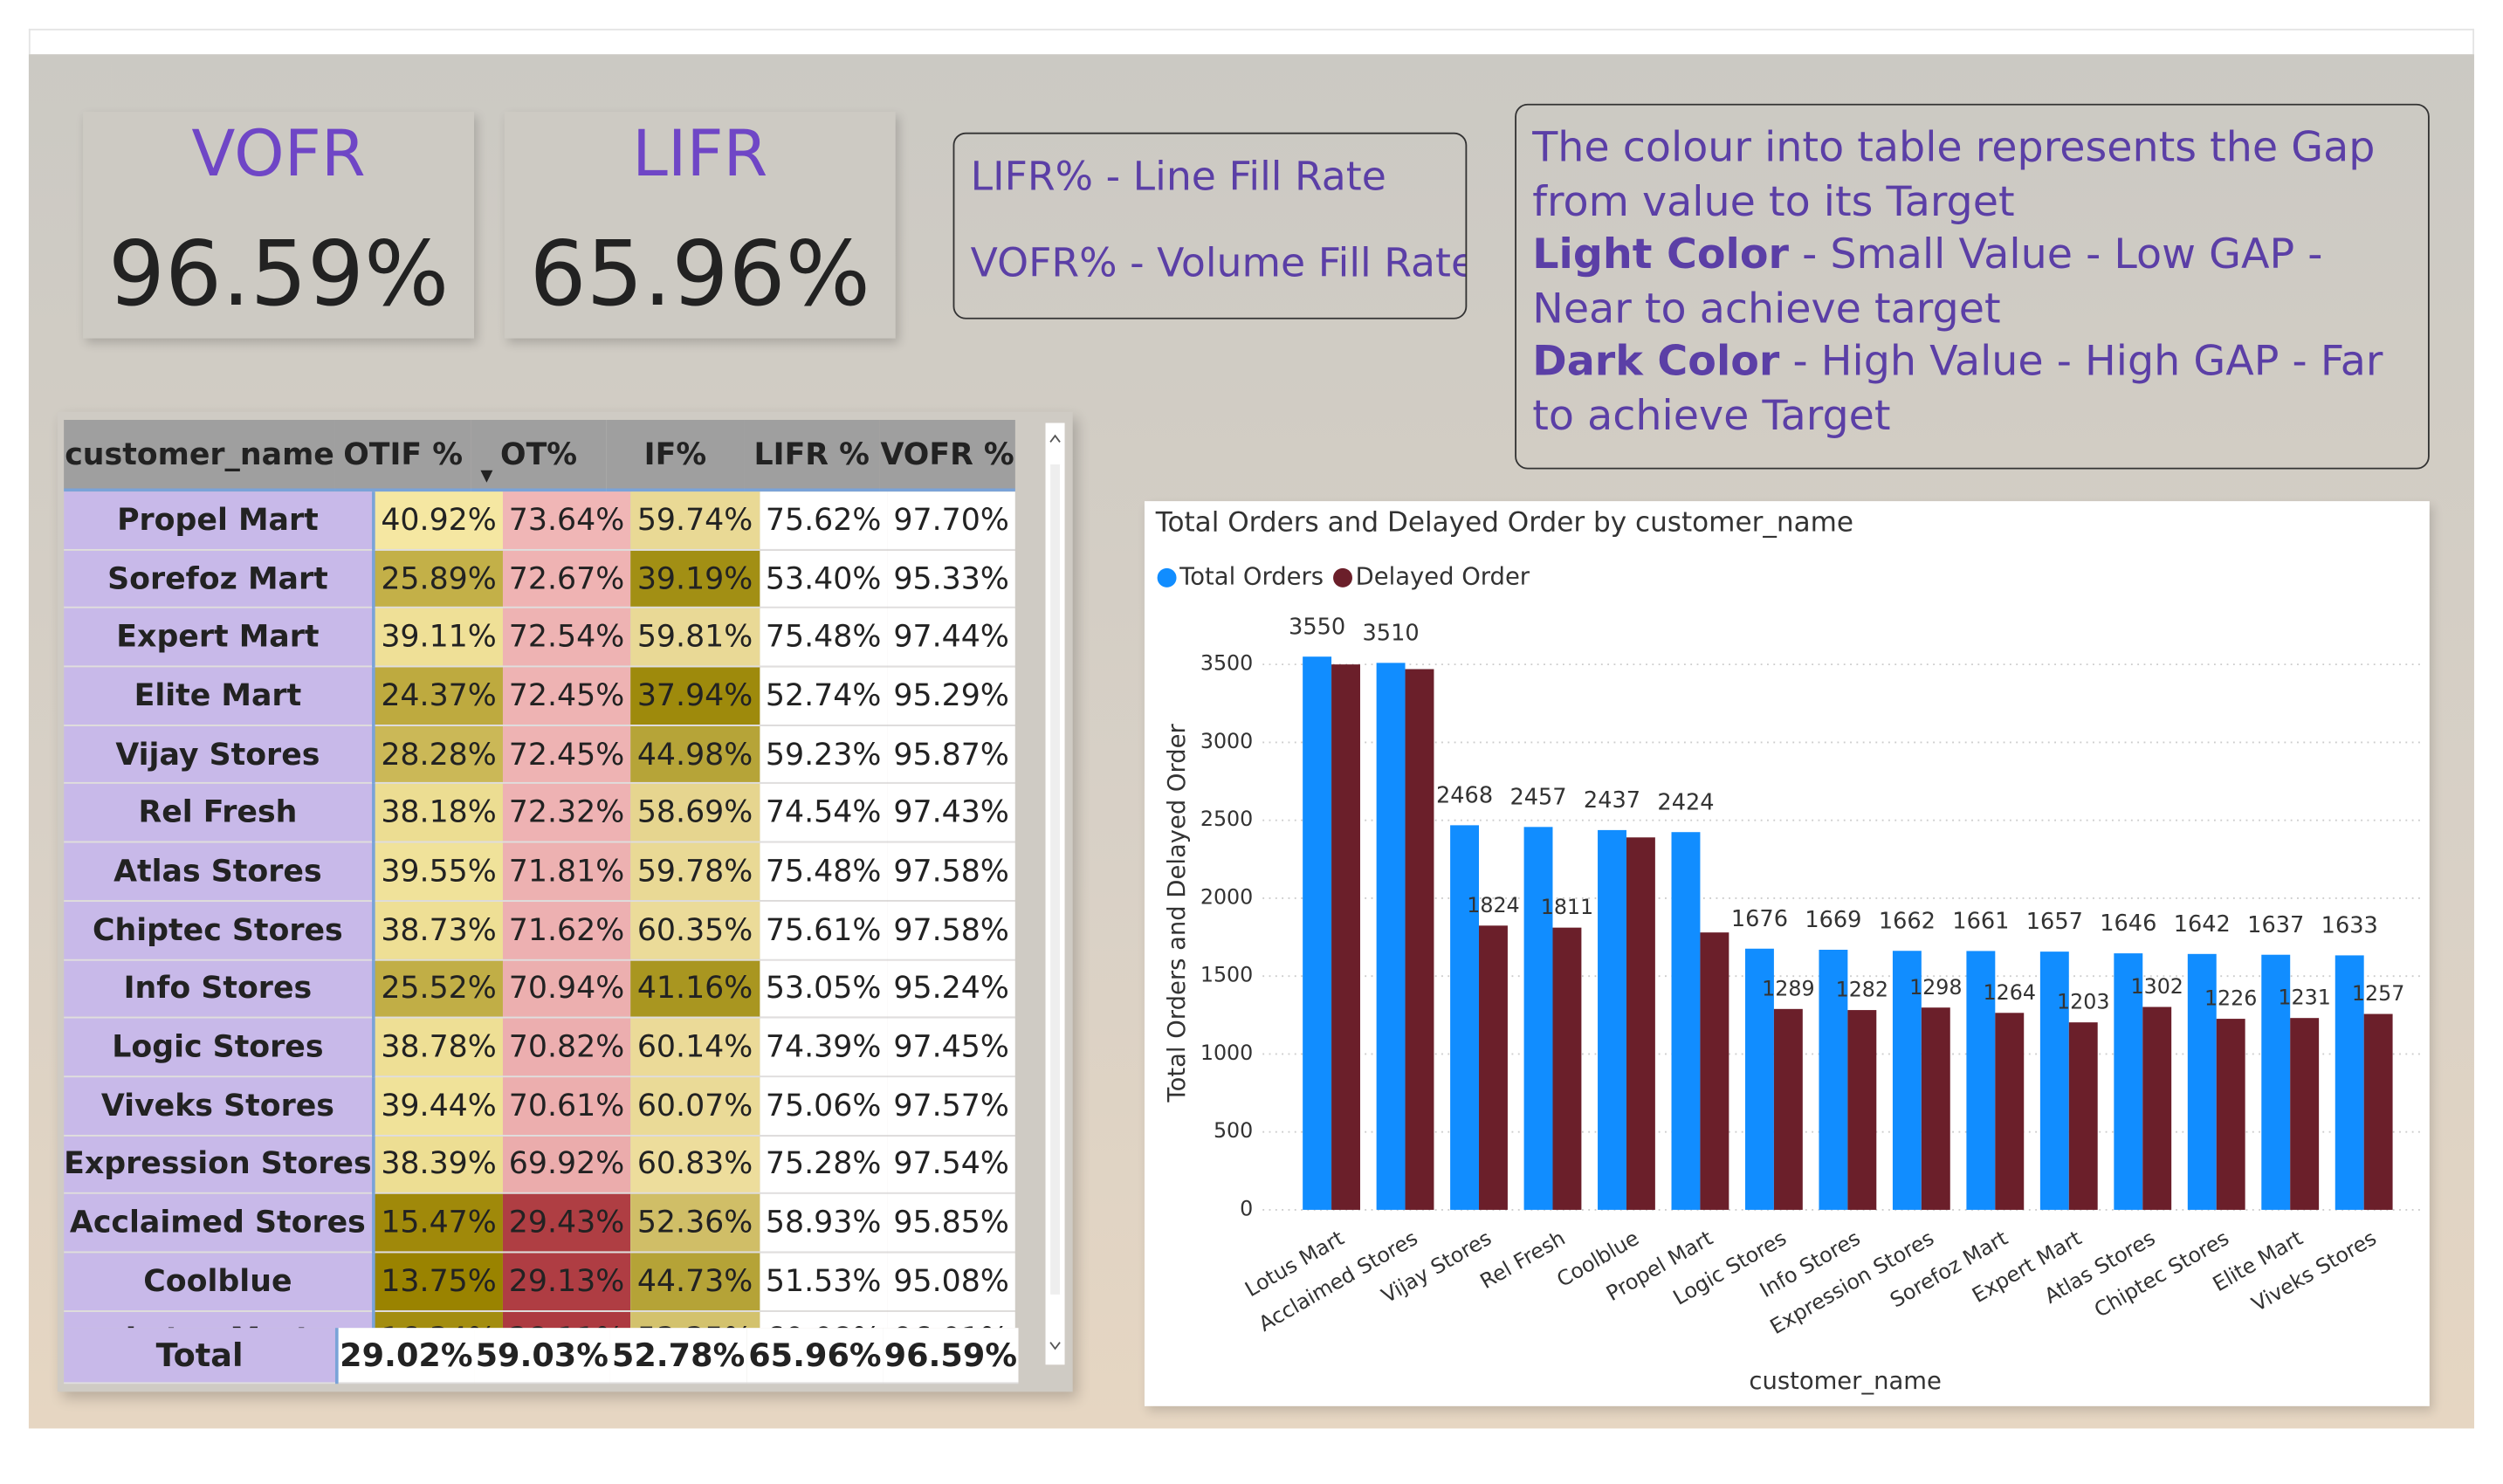 Image resolution: width=2503 pixels, height=1484 pixels. Describe the element at coordinates (278, 155) in the screenshot. I see `kpi-title: VOFR` at that location.